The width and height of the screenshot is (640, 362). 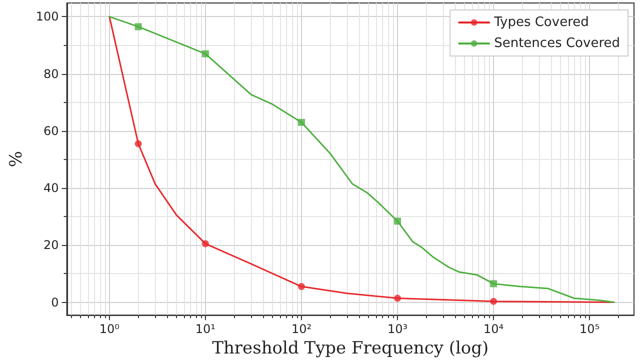 I want to click on legend-label: Types Covered, so click(x=541, y=22).